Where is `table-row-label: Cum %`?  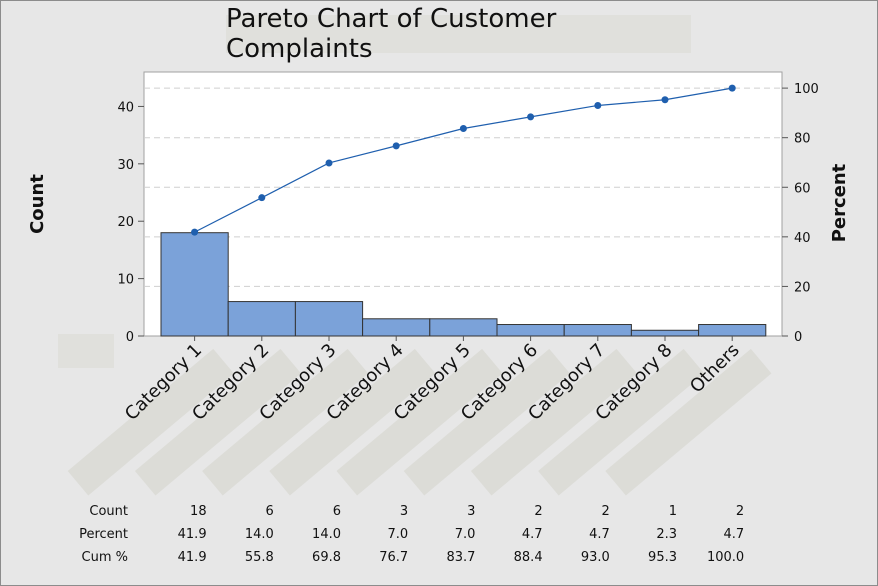 table-row-label: Cum % is located at coordinates (105, 557).